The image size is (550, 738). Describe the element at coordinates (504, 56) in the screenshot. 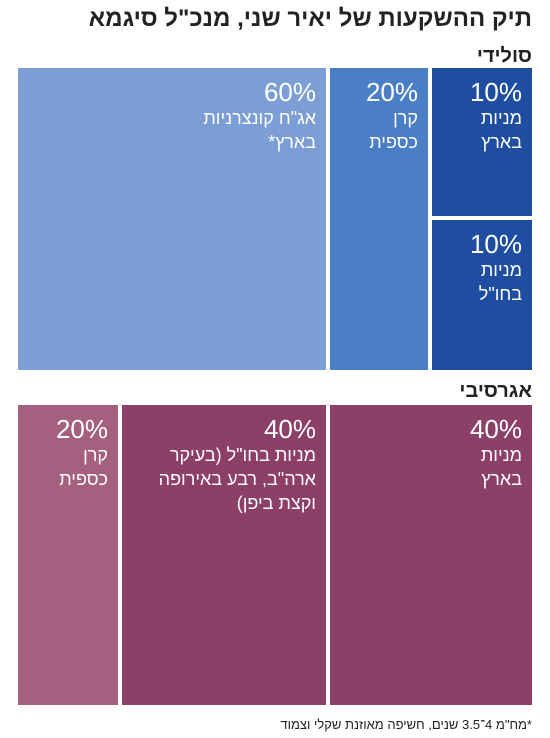

I see `group-label-solid: סולידי` at that location.